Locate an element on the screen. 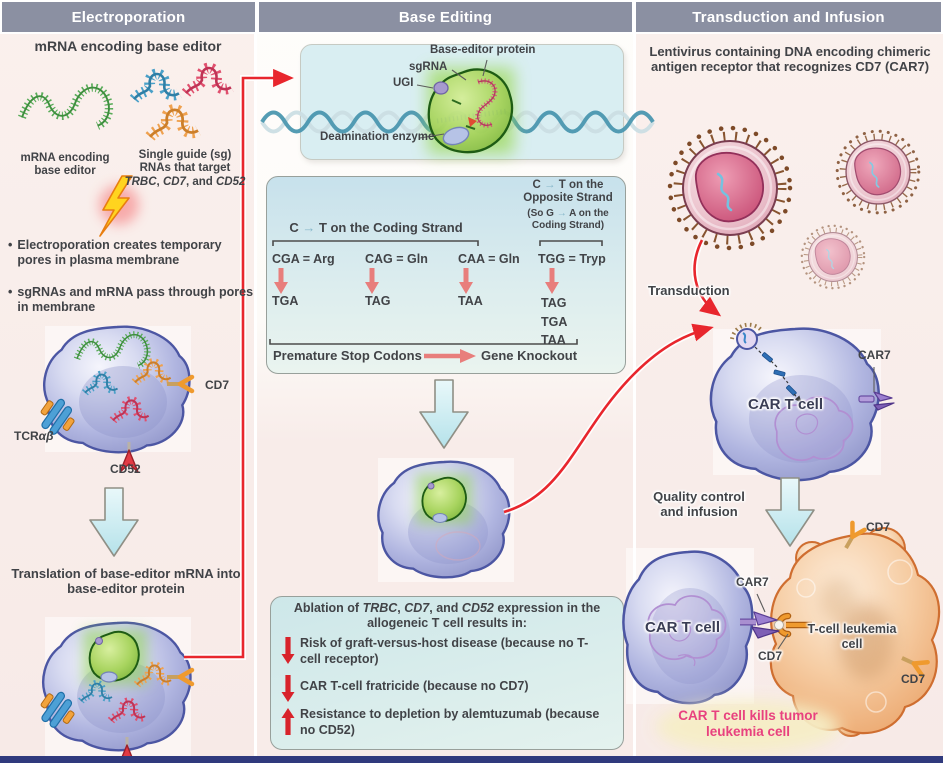  codon-to-1: TAG is located at coordinates (378, 301).